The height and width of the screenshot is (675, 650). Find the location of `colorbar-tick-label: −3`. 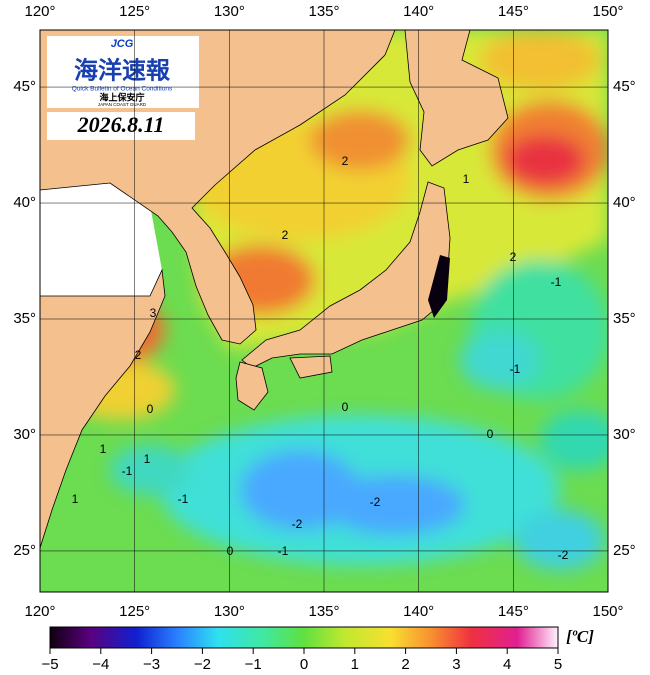

colorbar-tick-label: −3 is located at coordinates (151, 664).